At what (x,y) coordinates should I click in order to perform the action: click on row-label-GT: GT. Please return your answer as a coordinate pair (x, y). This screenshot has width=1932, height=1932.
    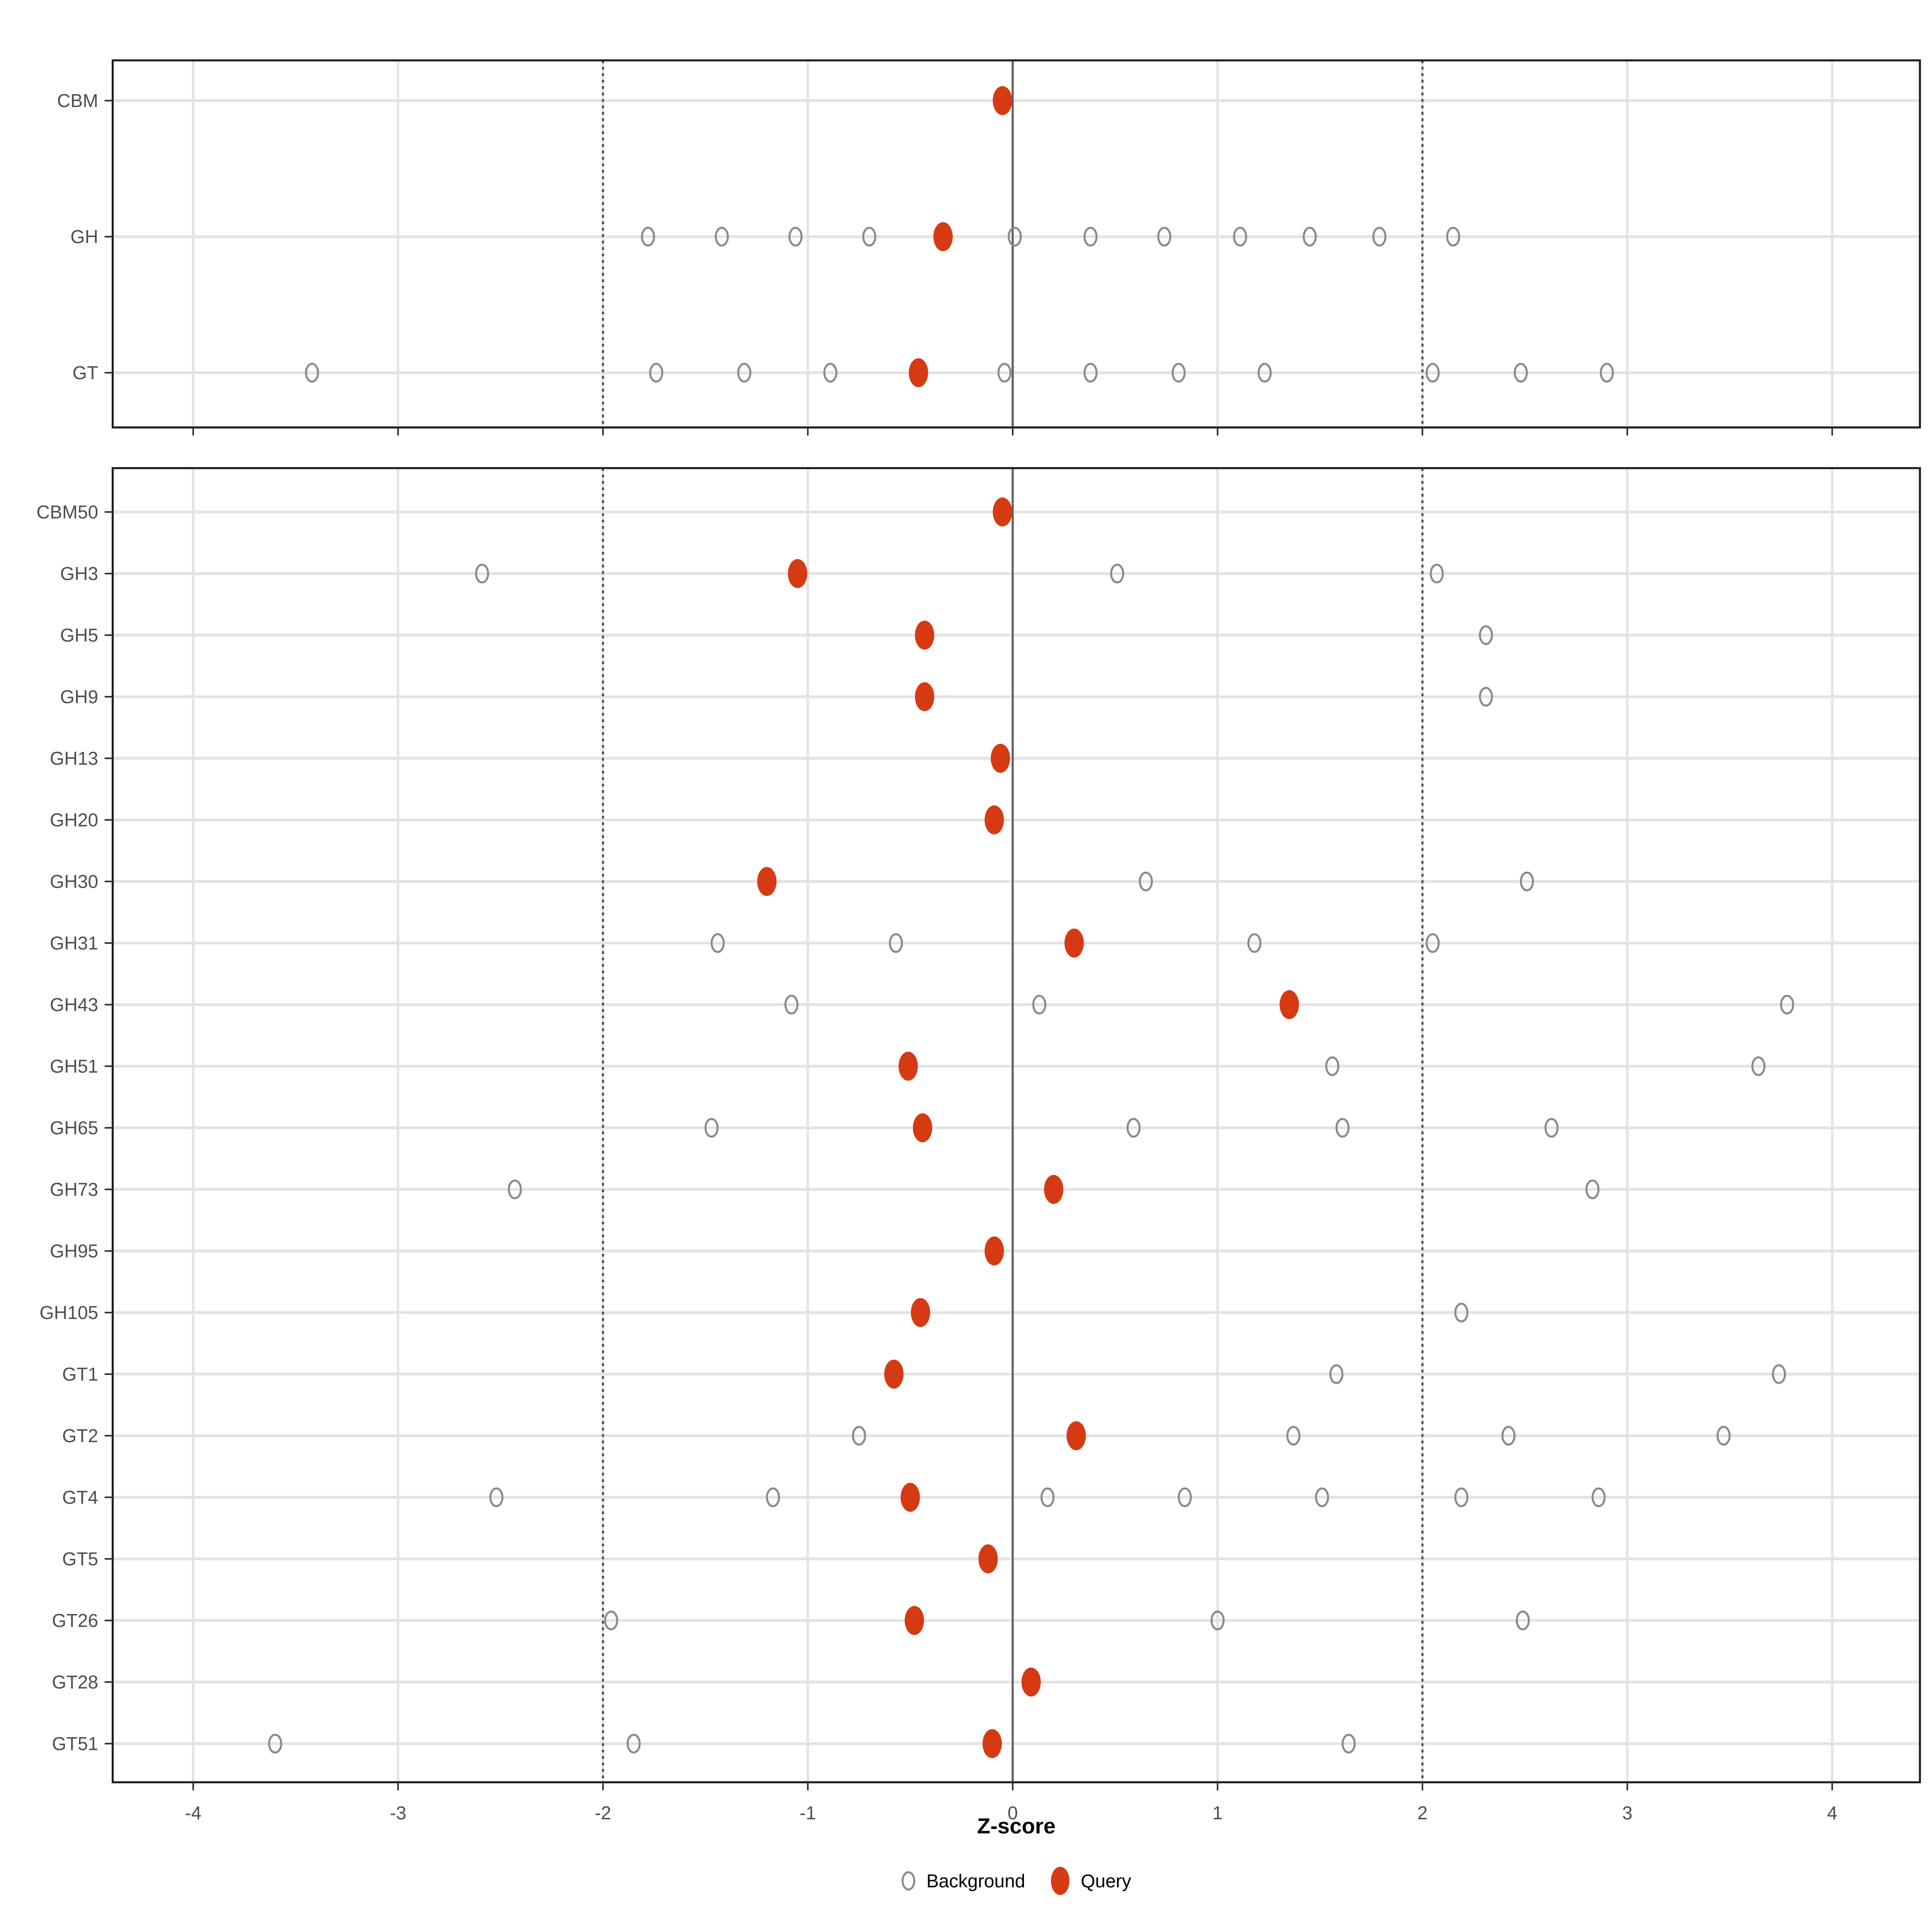
    Looking at the image, I should click on (85, 372).